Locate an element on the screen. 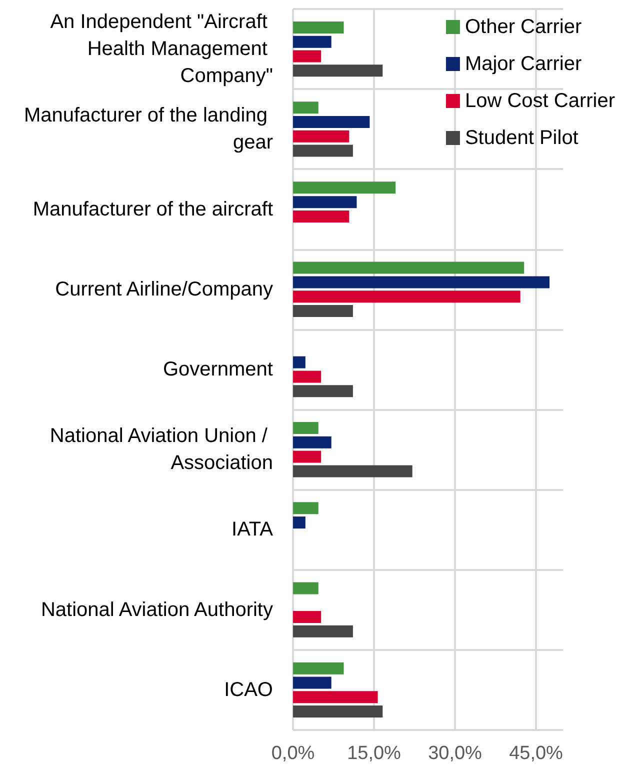 The width and height of the screenshot is (620, 772). y-tick-label: National Aviation Union / Association is located at coordinates (161, 449).